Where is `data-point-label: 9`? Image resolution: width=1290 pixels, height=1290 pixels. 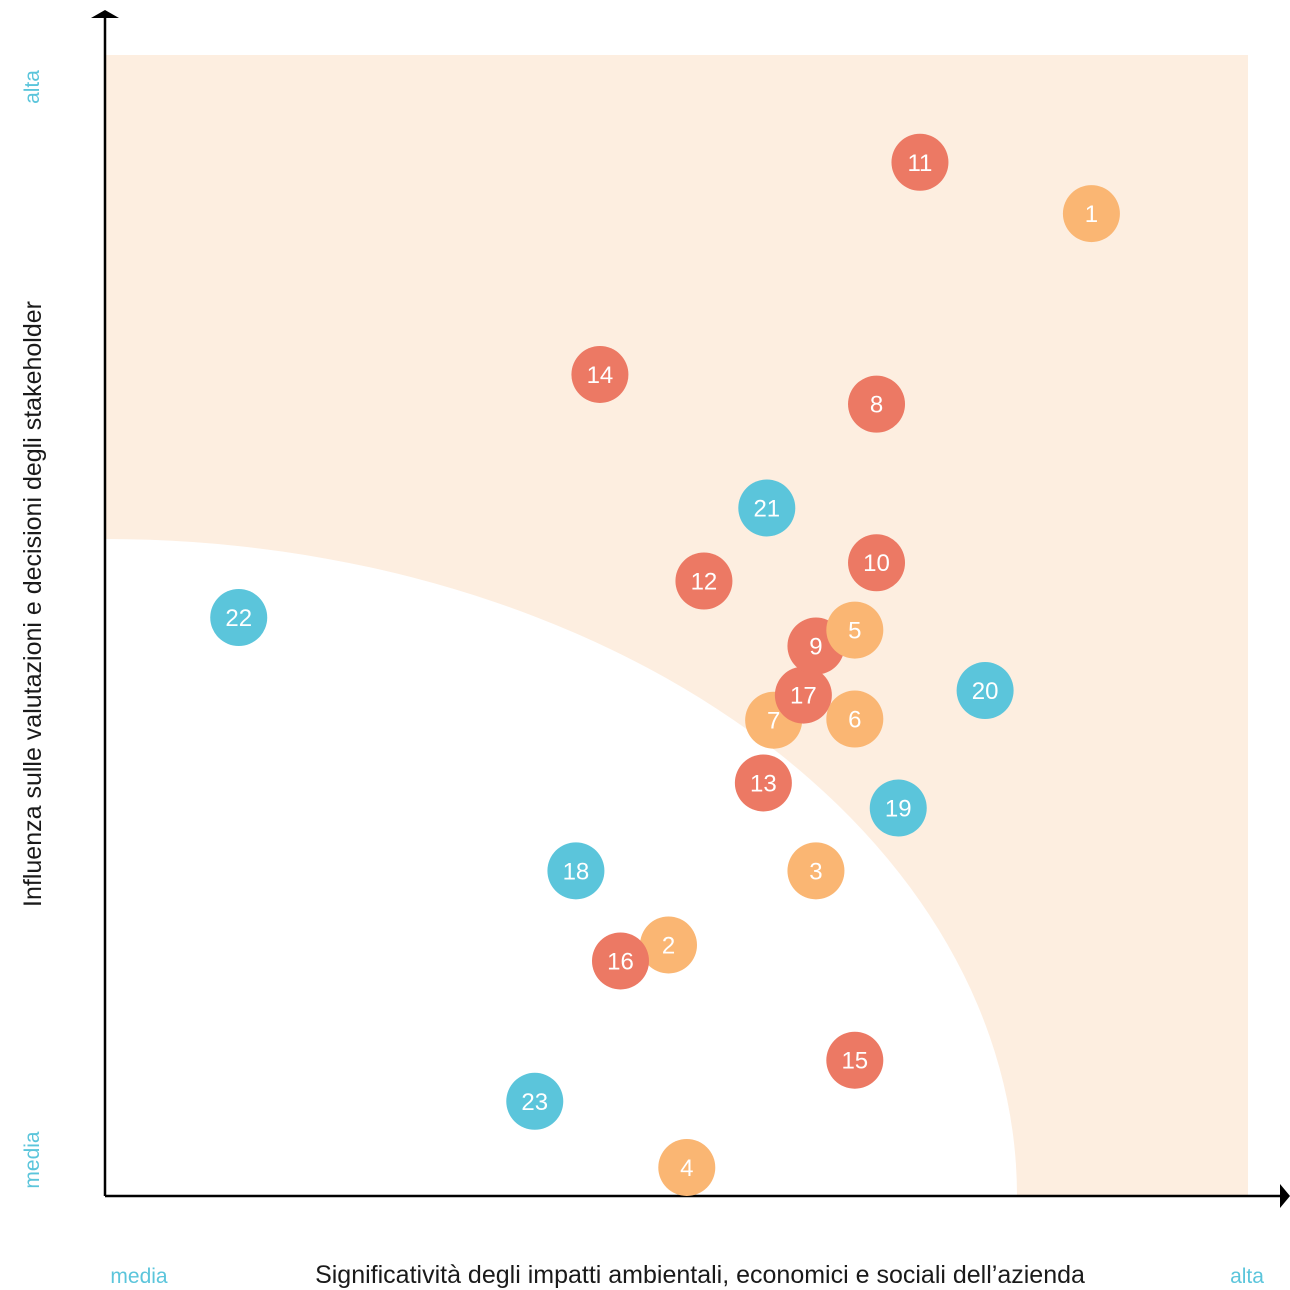 data-point-label: 9 is located at coordinates (815, 647).